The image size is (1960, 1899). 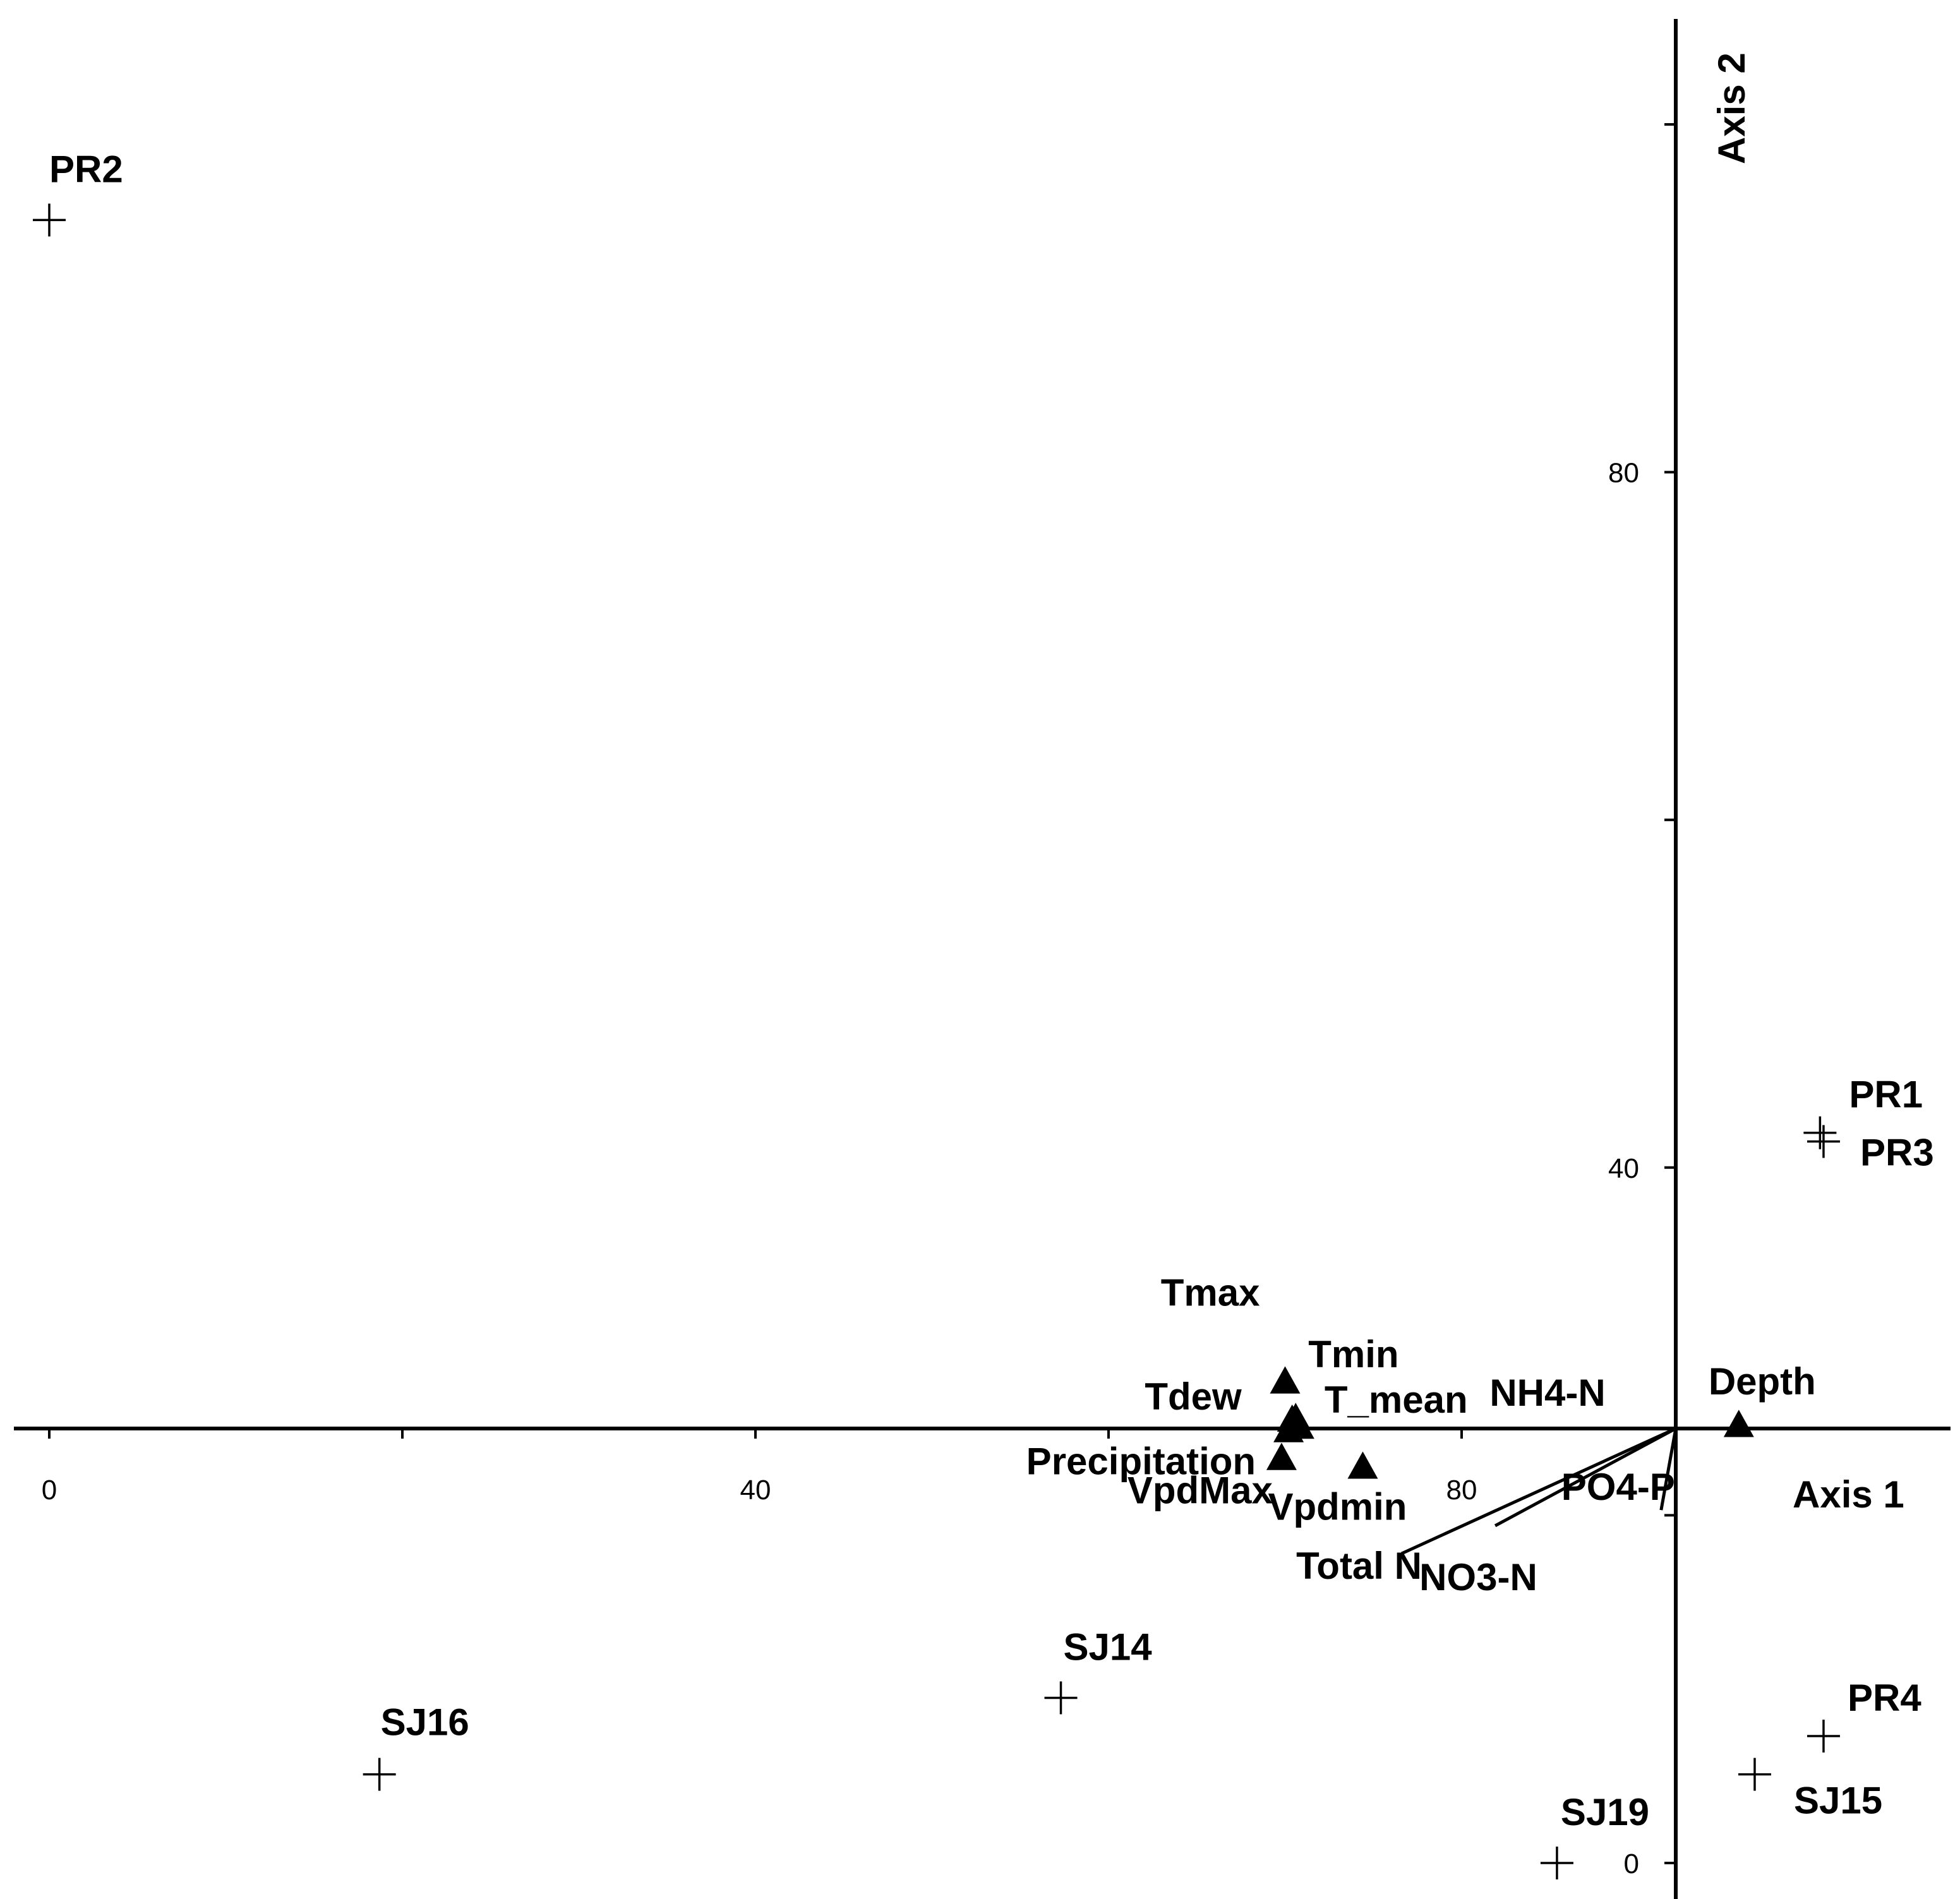 I want to click on site-label: SJ14, so click(x=1108, y=1647).